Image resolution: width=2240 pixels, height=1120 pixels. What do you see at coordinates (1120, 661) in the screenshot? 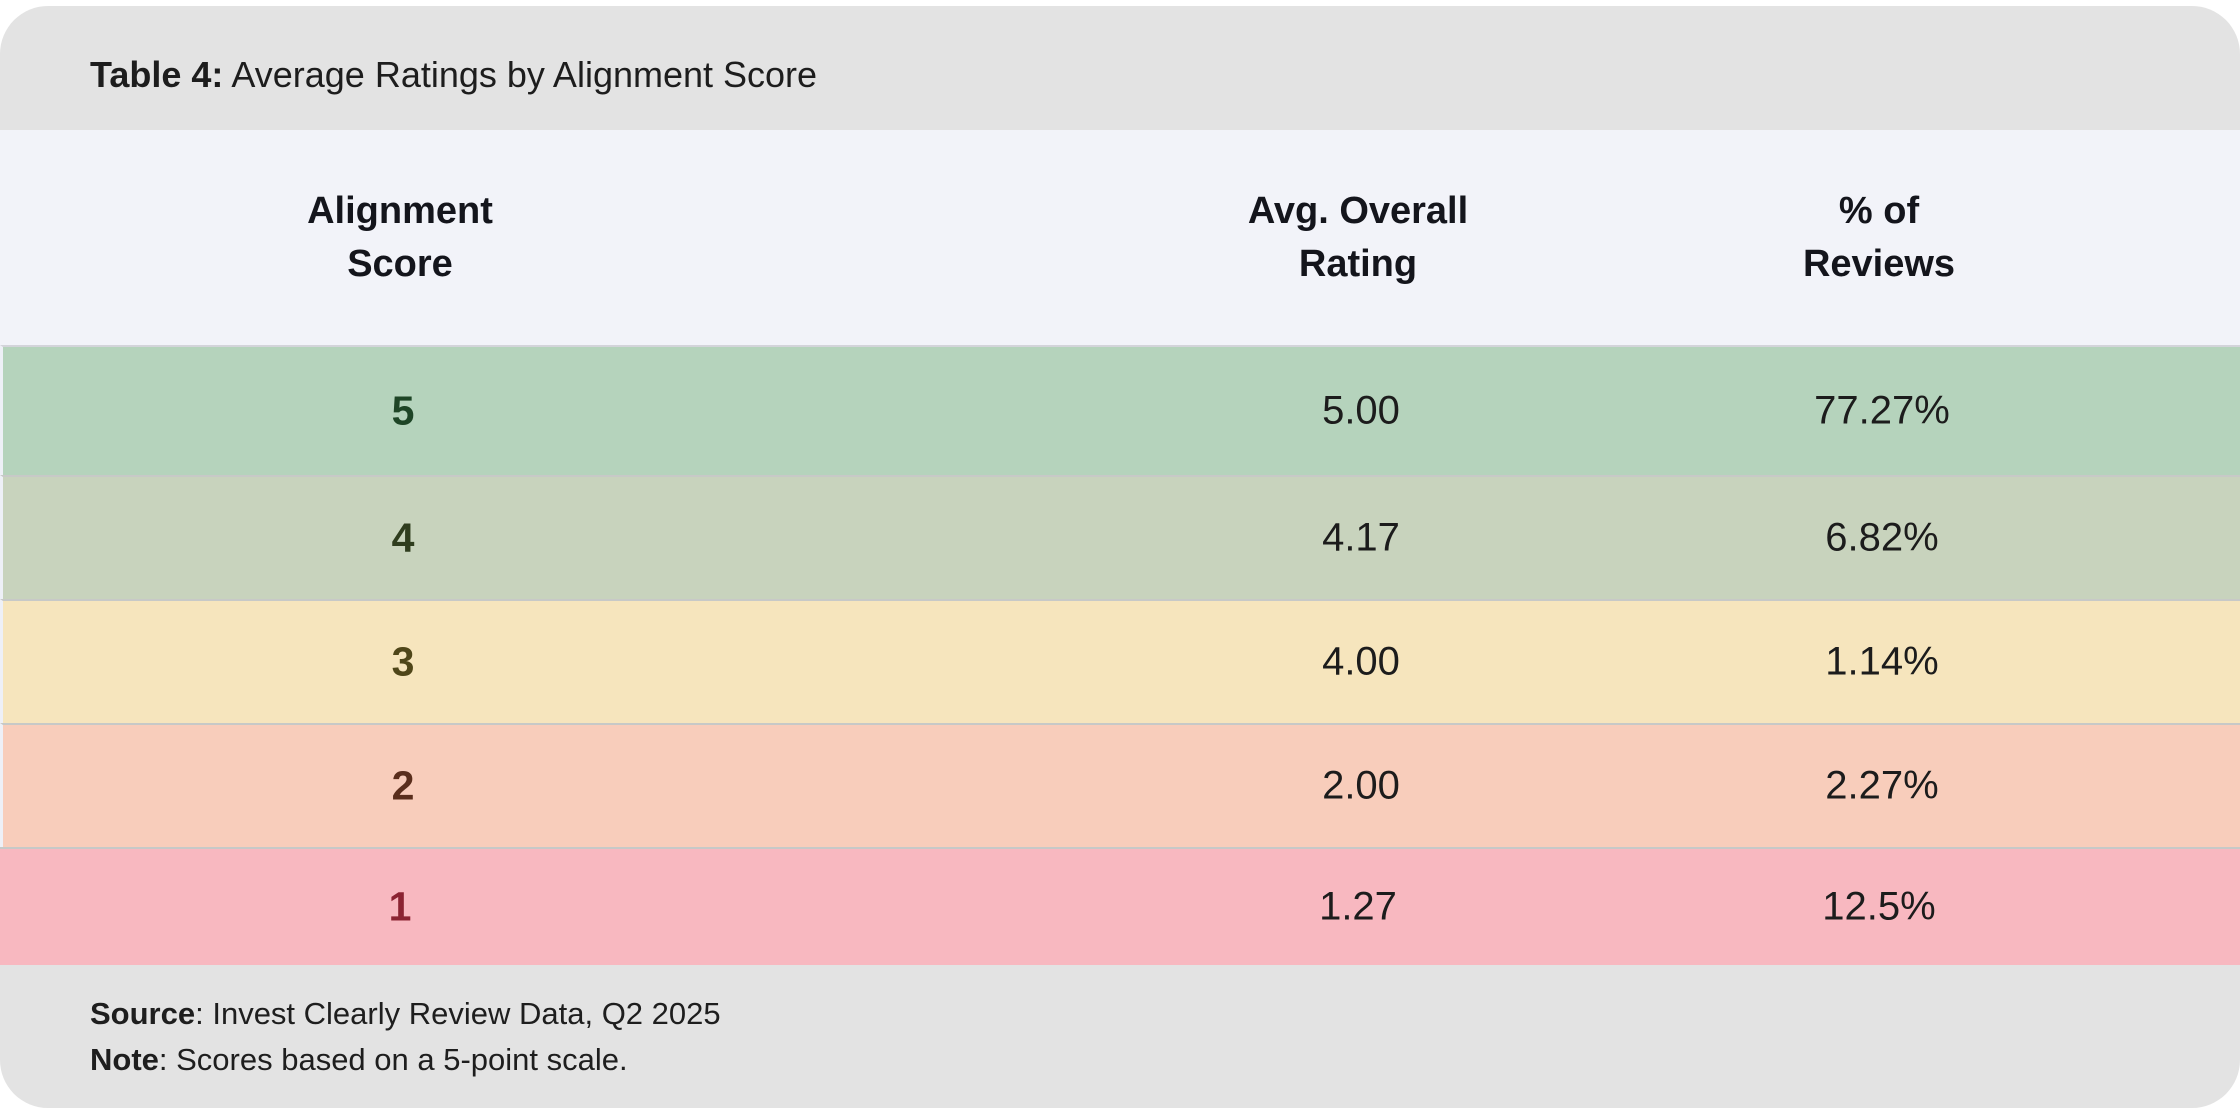
I see `table-row-score-3: 3 4.00 1.14%` at bounding box center [1120, 661].